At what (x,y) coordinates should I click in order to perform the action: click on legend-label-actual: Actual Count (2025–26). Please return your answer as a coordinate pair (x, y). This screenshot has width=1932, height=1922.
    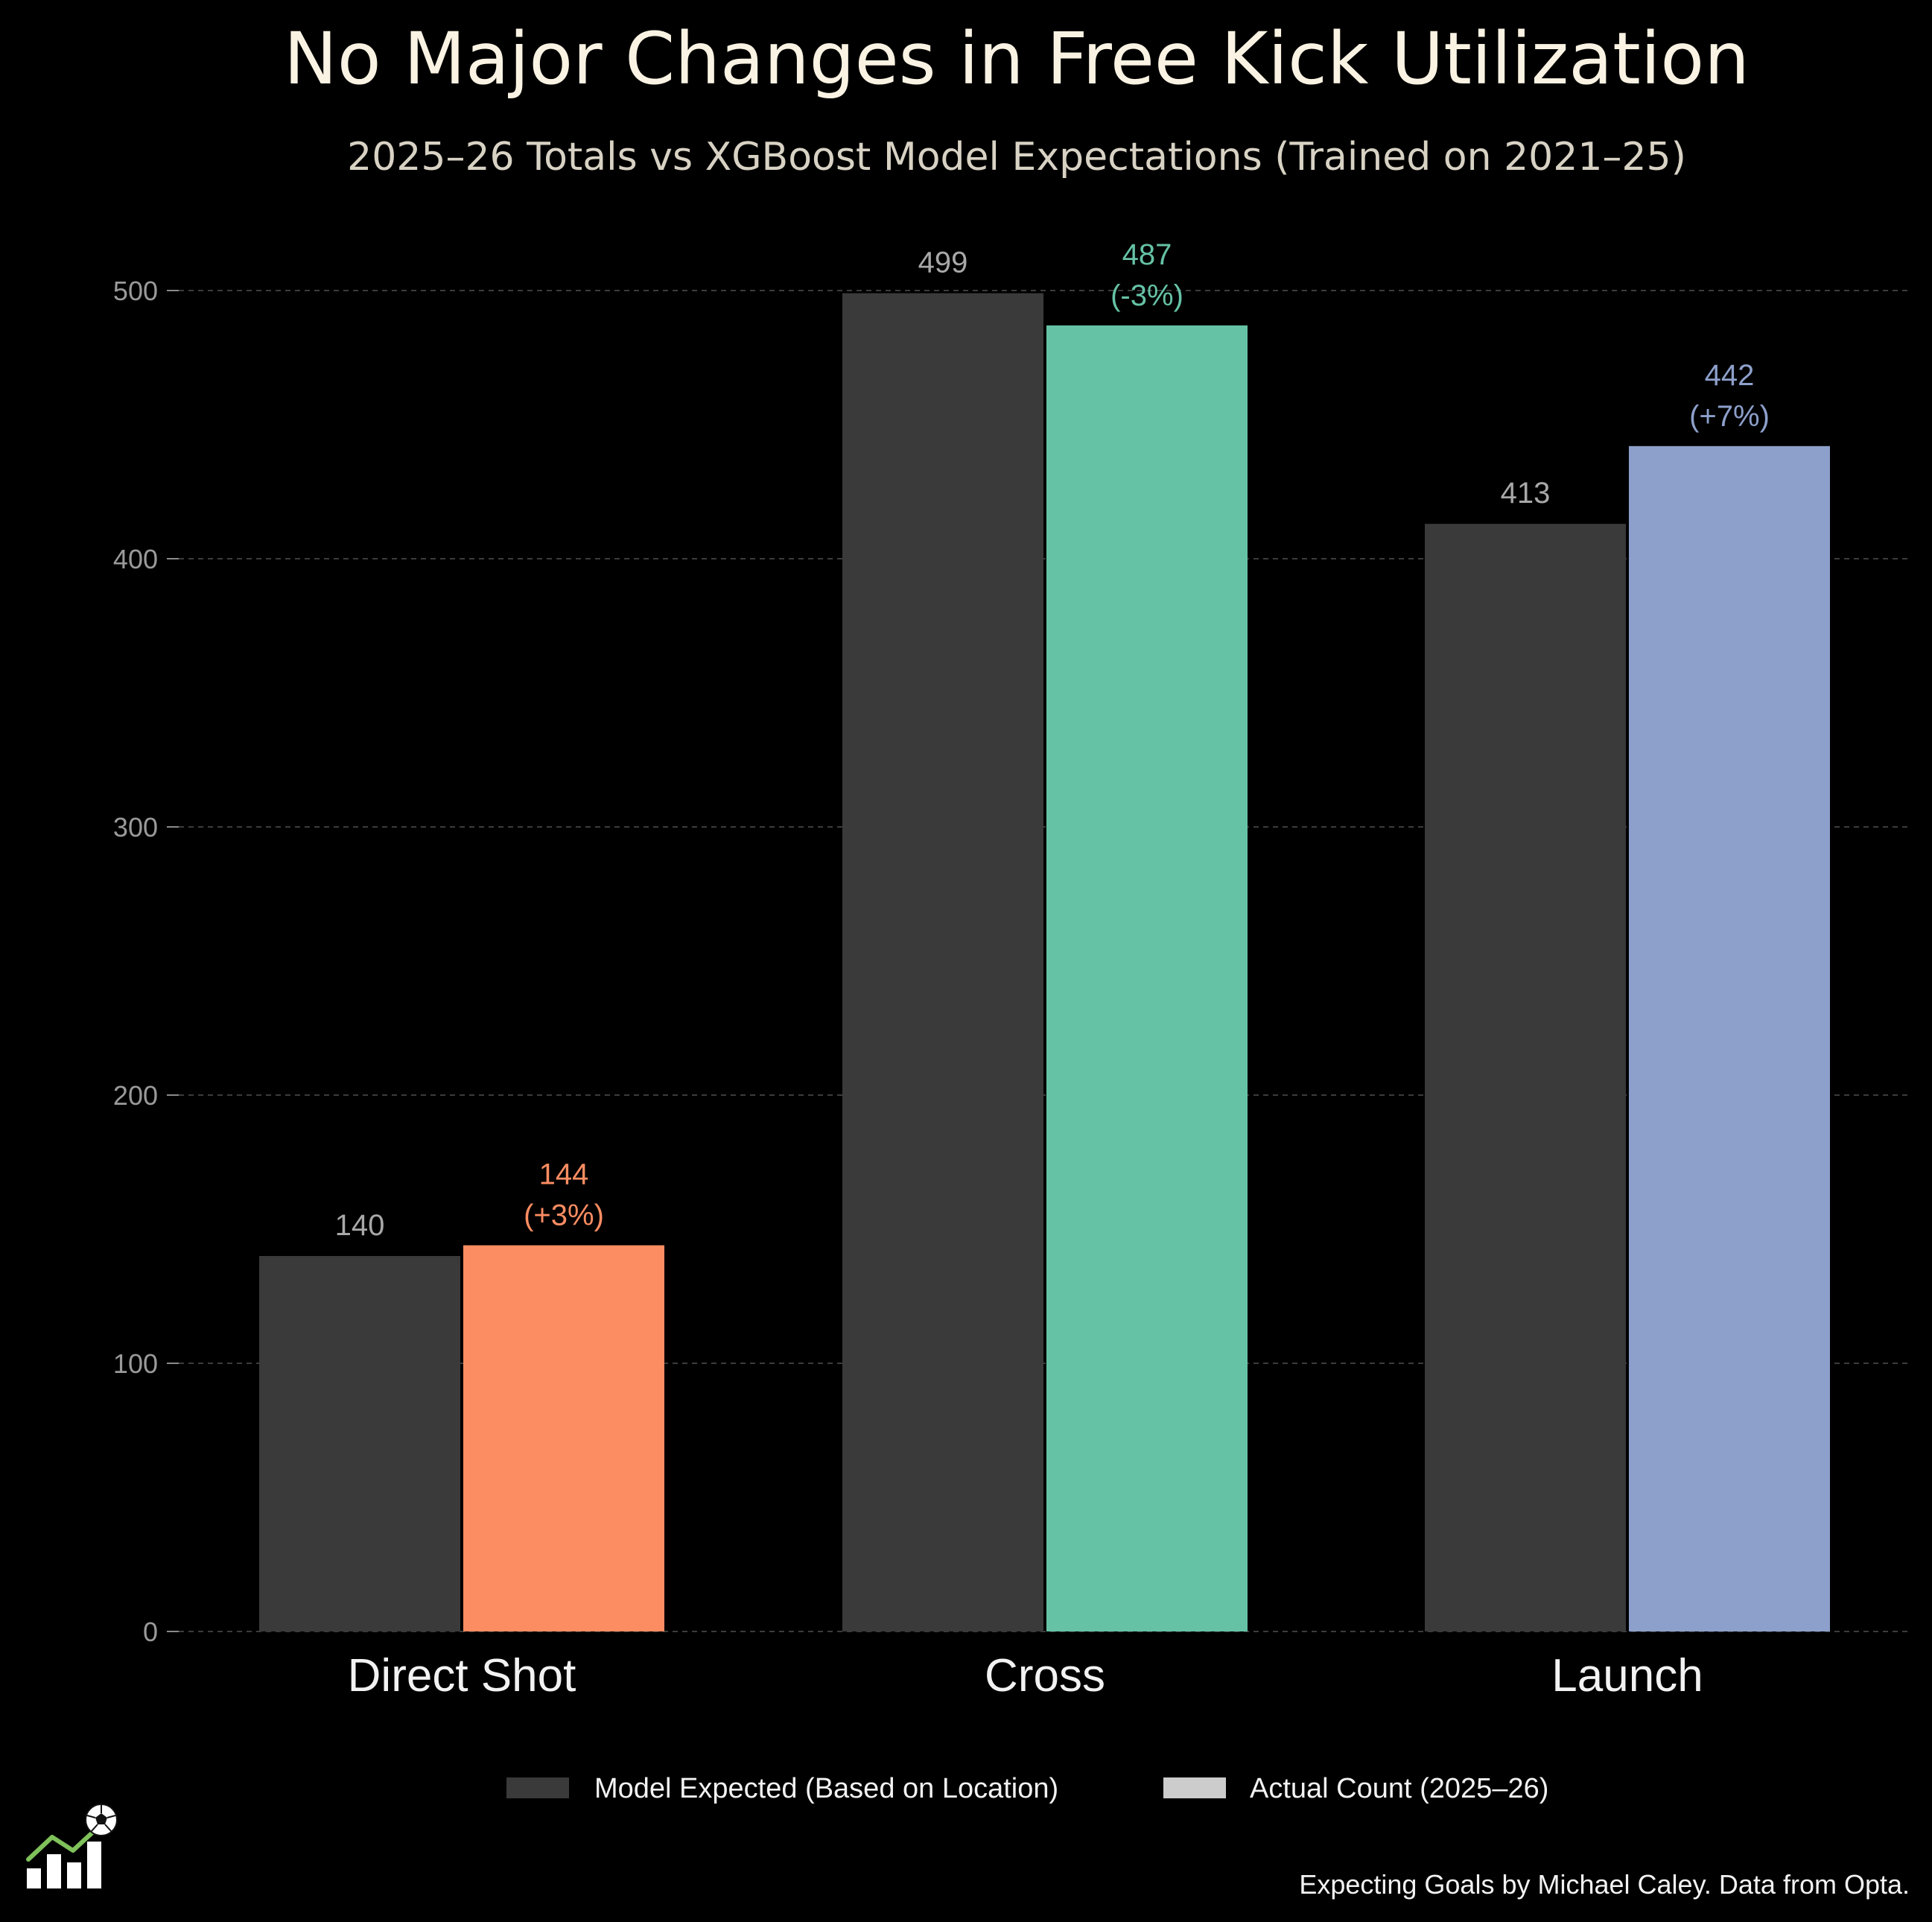
    Looking at the image, I should click on (1399, 1789).